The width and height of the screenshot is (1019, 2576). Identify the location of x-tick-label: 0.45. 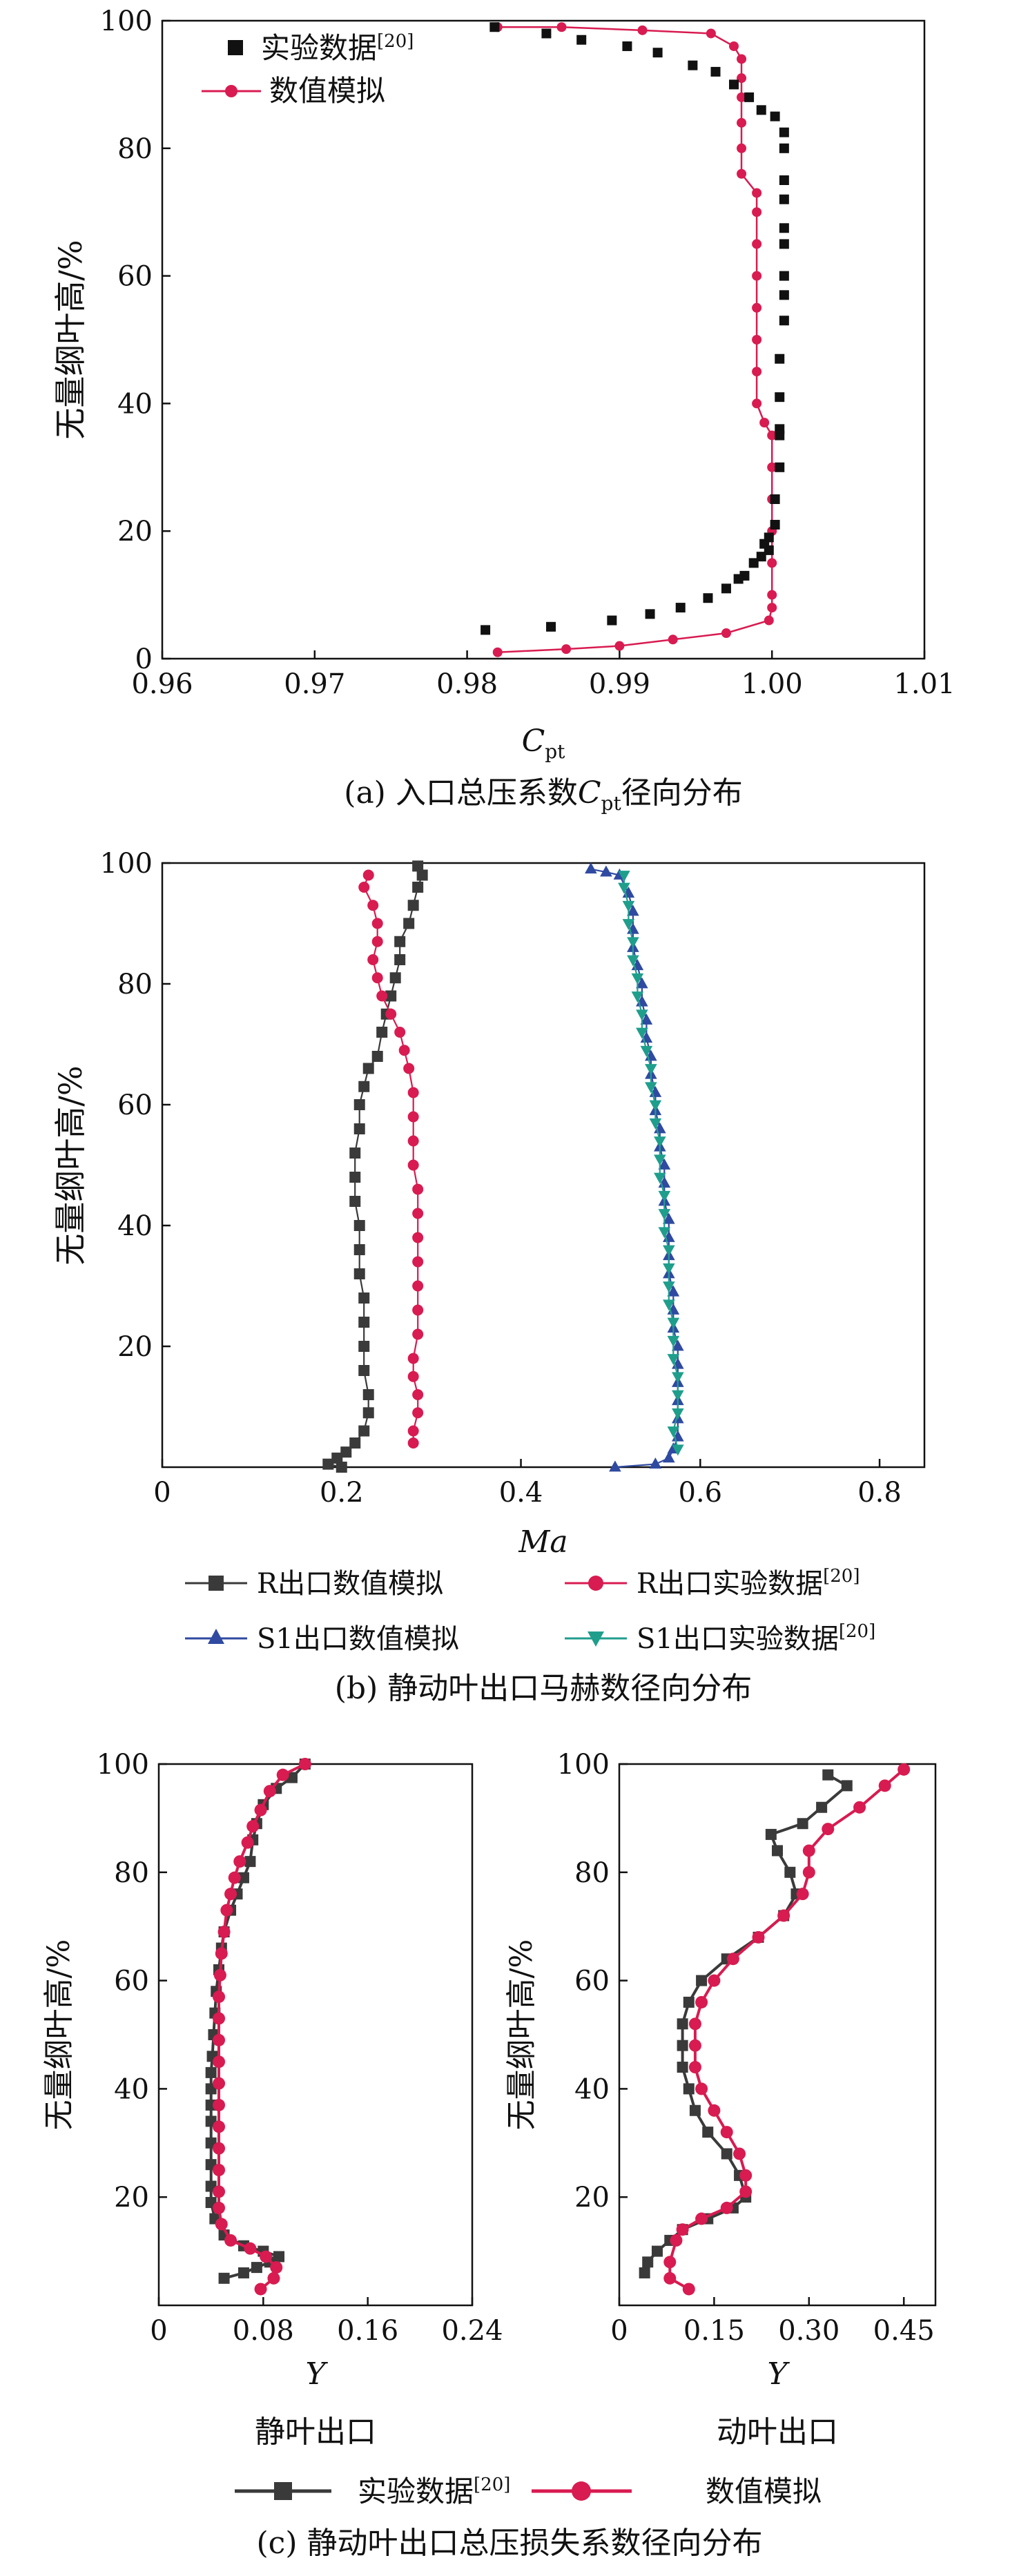
(904, 2331).